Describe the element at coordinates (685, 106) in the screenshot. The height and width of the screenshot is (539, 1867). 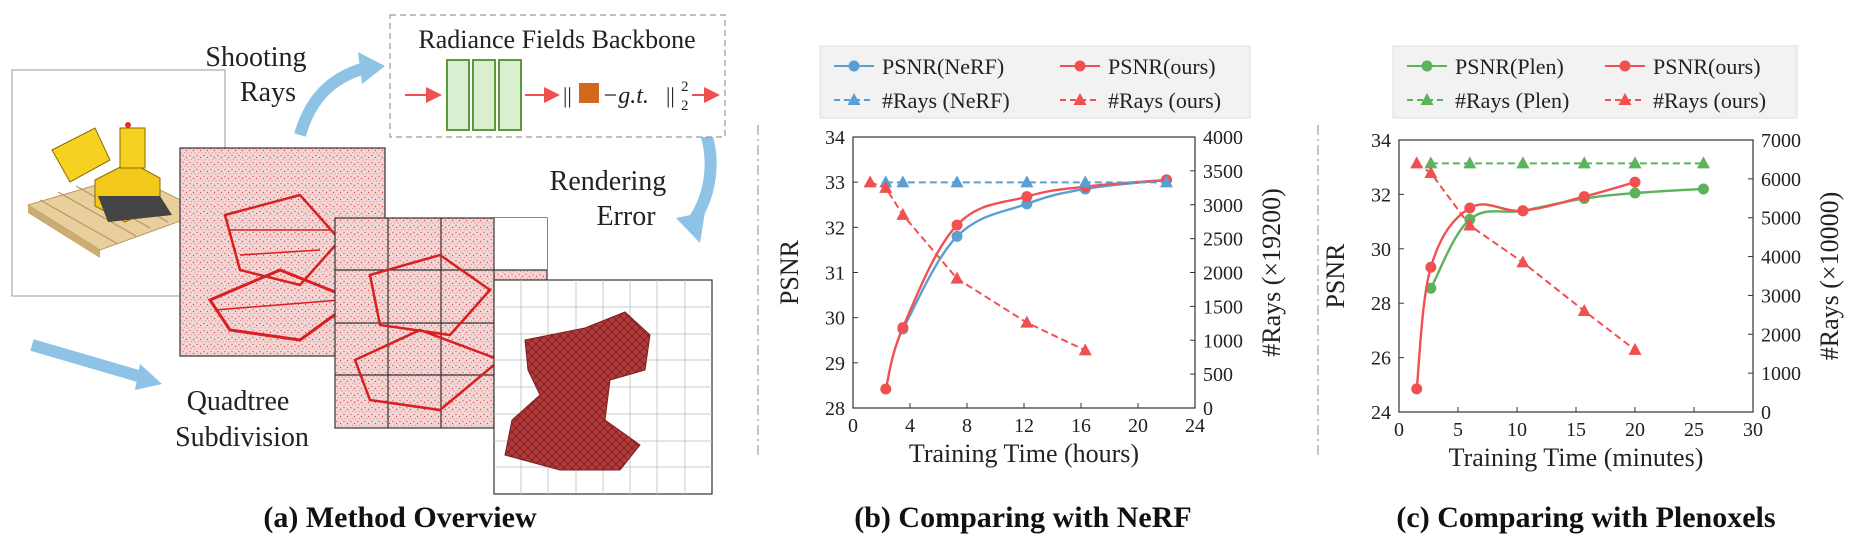
I see `loss-subscript: 2` at that location.